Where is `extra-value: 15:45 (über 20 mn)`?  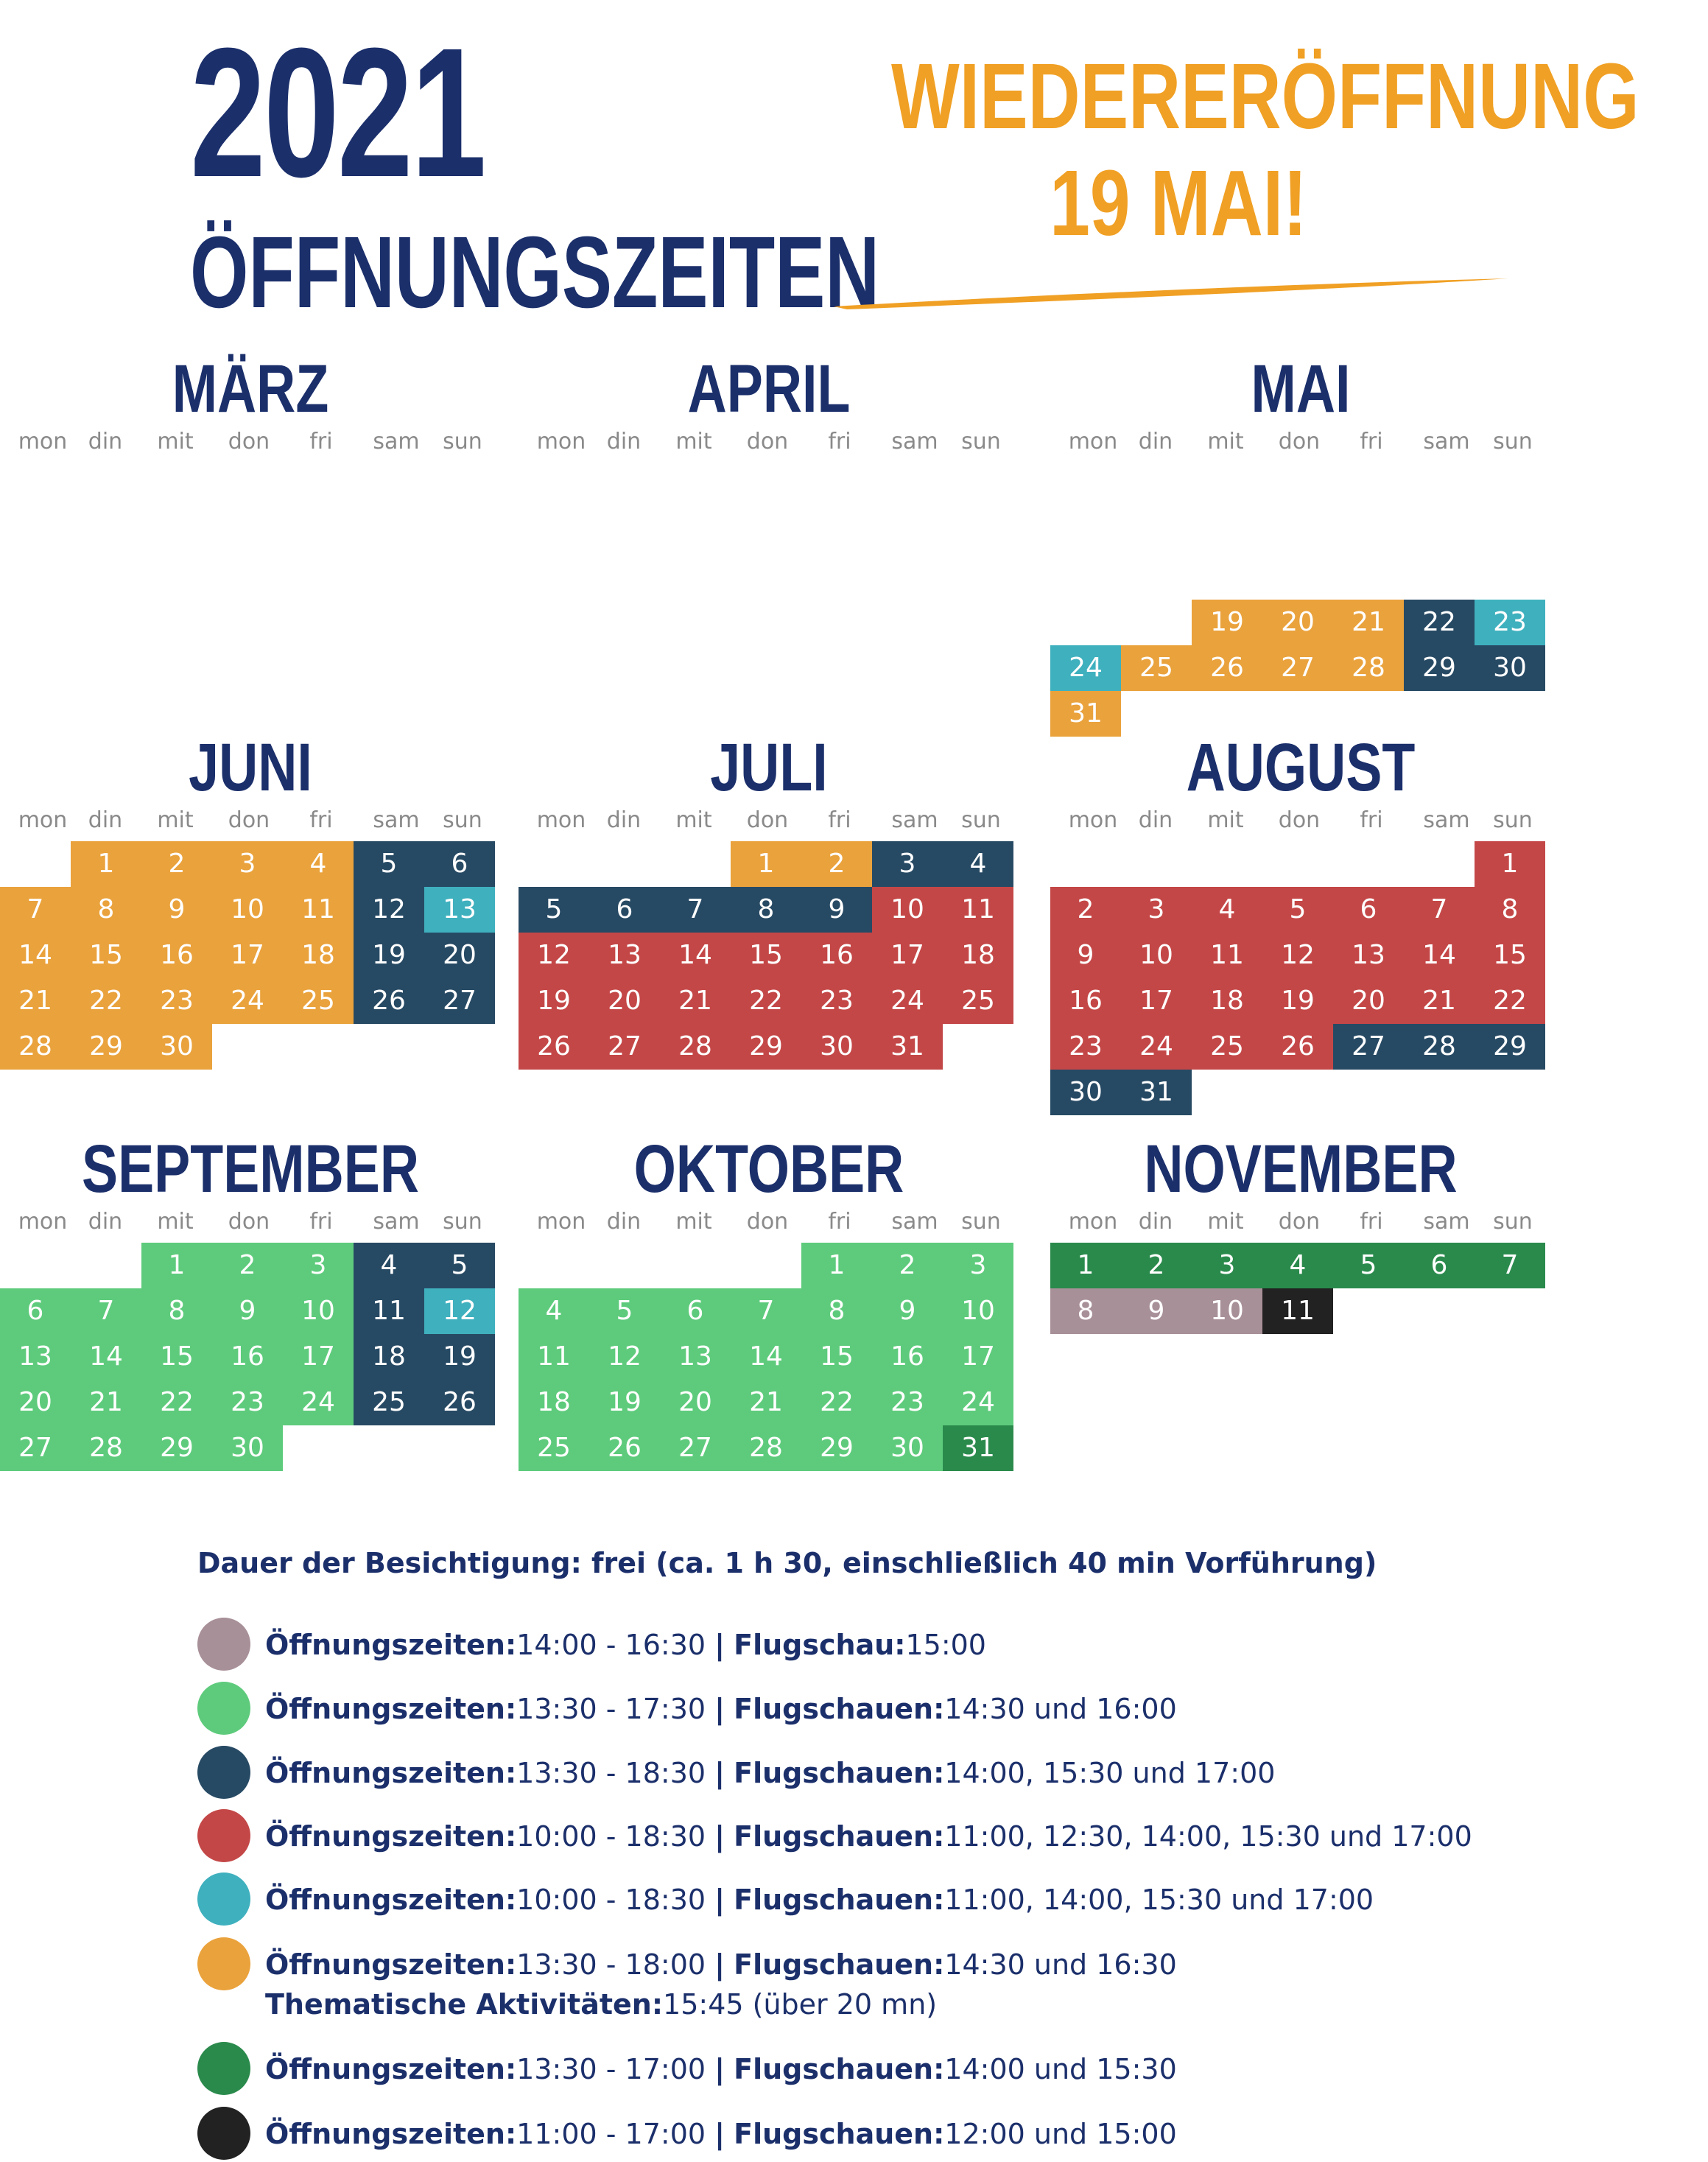 extra-value: 15:45 (über 20 mn) is located at coordinates (800, 2004).